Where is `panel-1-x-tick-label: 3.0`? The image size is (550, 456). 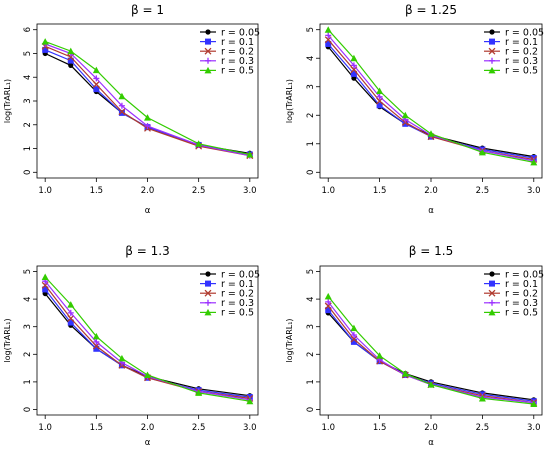 panel-1-x-tick-label: 3.0 is located at coordinates (250, 191).